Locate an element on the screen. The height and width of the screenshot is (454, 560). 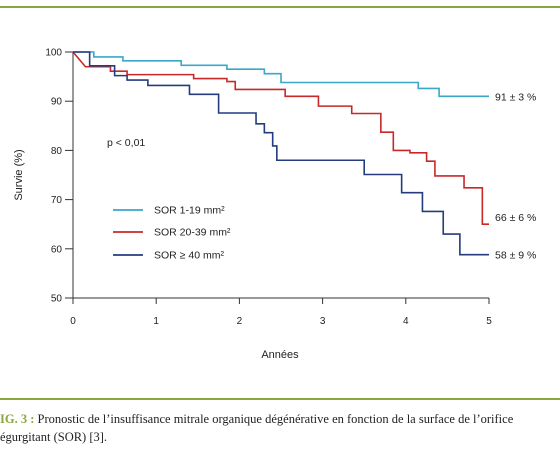
legend-label: SOR 1-19 mm² is located at coordinates (189, 211).